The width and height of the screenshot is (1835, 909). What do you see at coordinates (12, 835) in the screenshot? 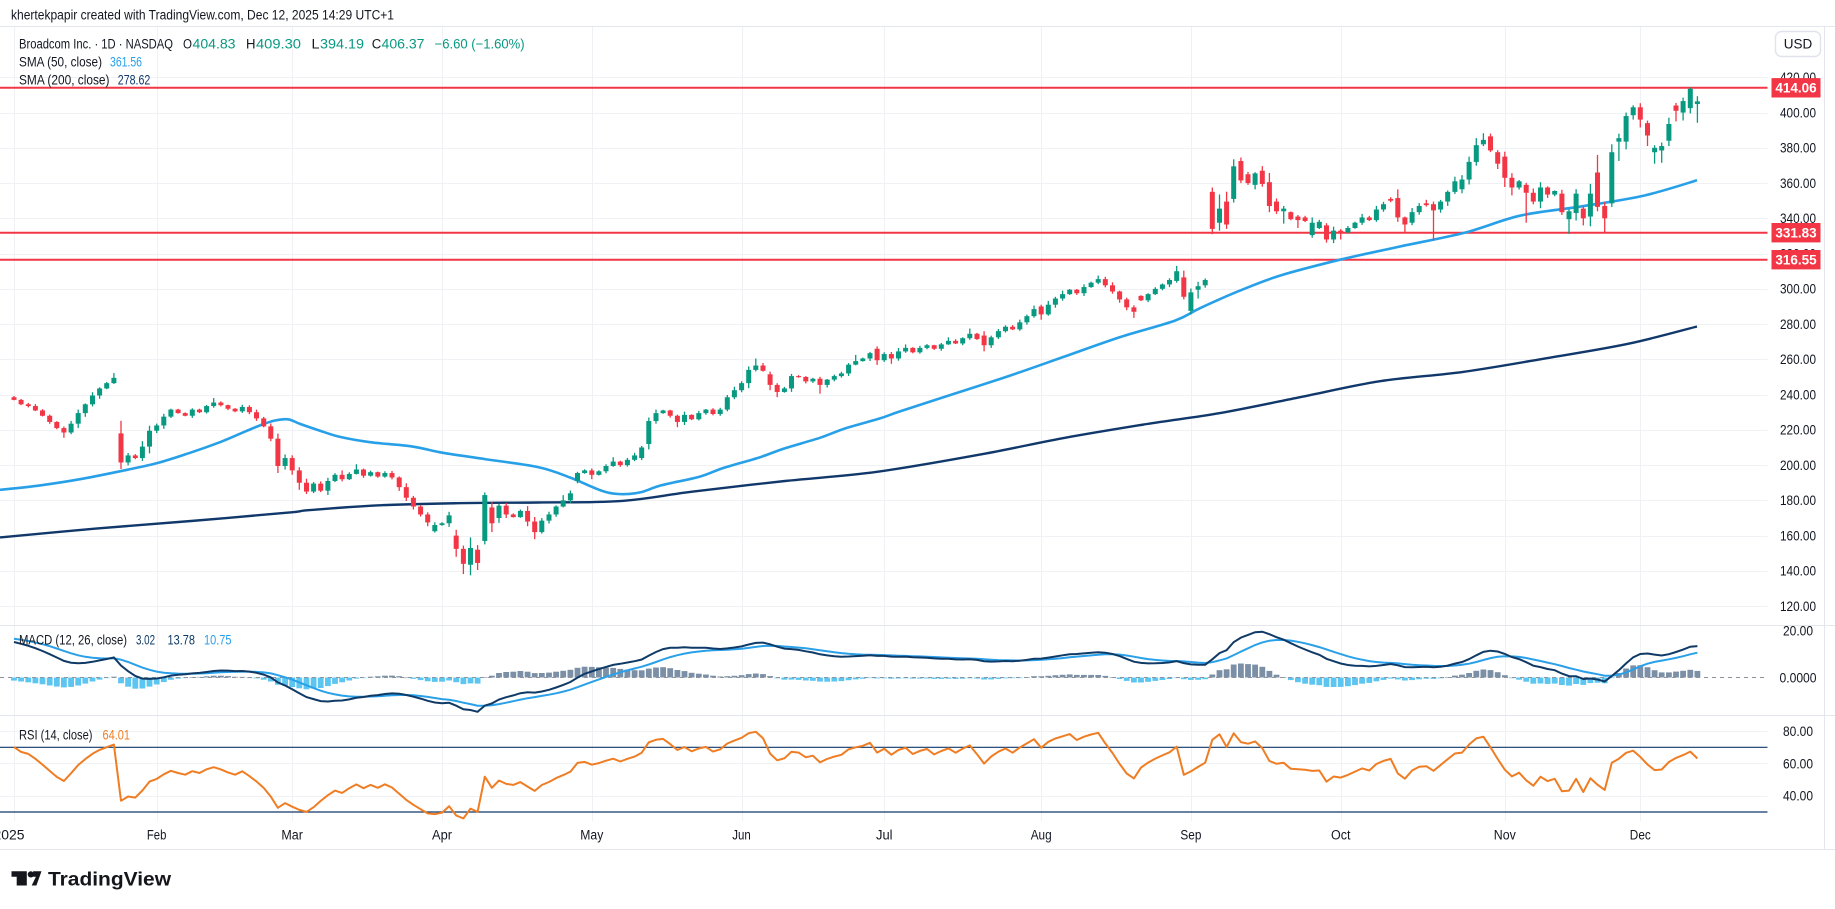
I see `svg-text: 2025` at bounding box center [12, 835].